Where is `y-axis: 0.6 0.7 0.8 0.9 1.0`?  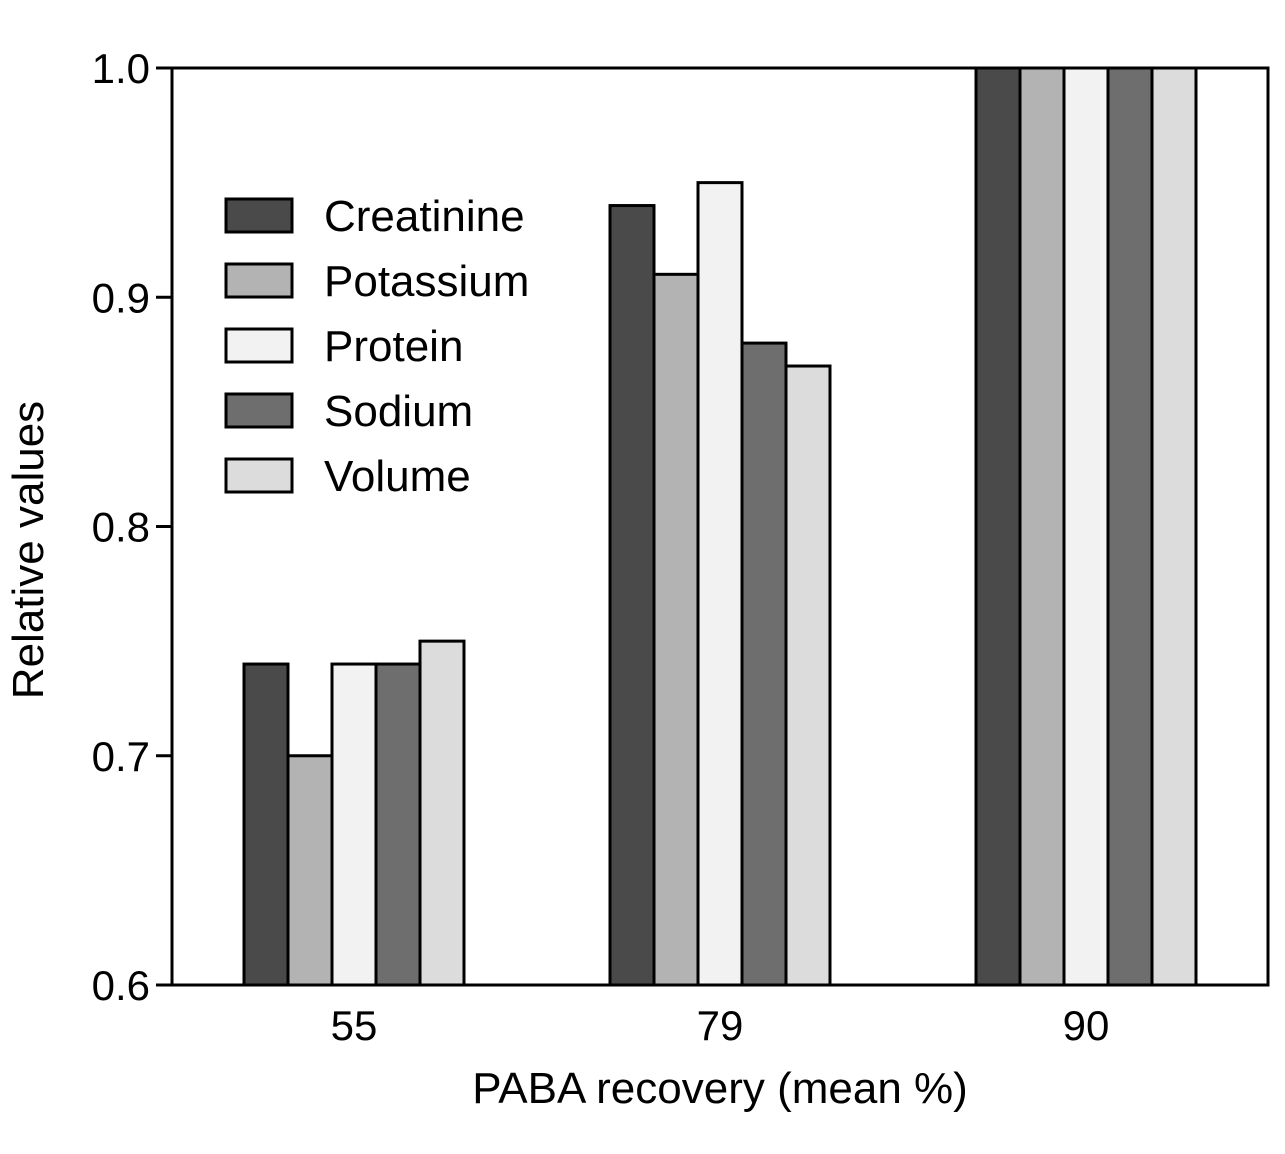 y-axis: 0.6 0.7 0.8 0.9 1.0 is located at coordinates (132, 527).